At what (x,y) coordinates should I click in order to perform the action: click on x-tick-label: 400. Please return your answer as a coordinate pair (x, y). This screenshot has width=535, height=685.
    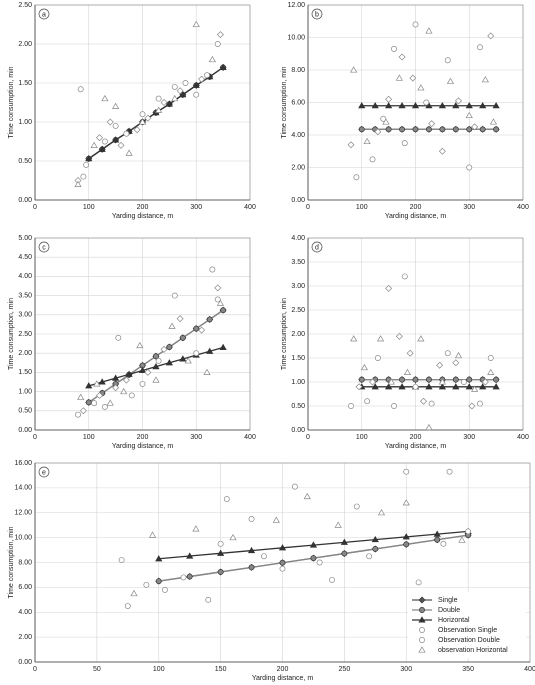
    Looking at the image, I should click on (250, 207).